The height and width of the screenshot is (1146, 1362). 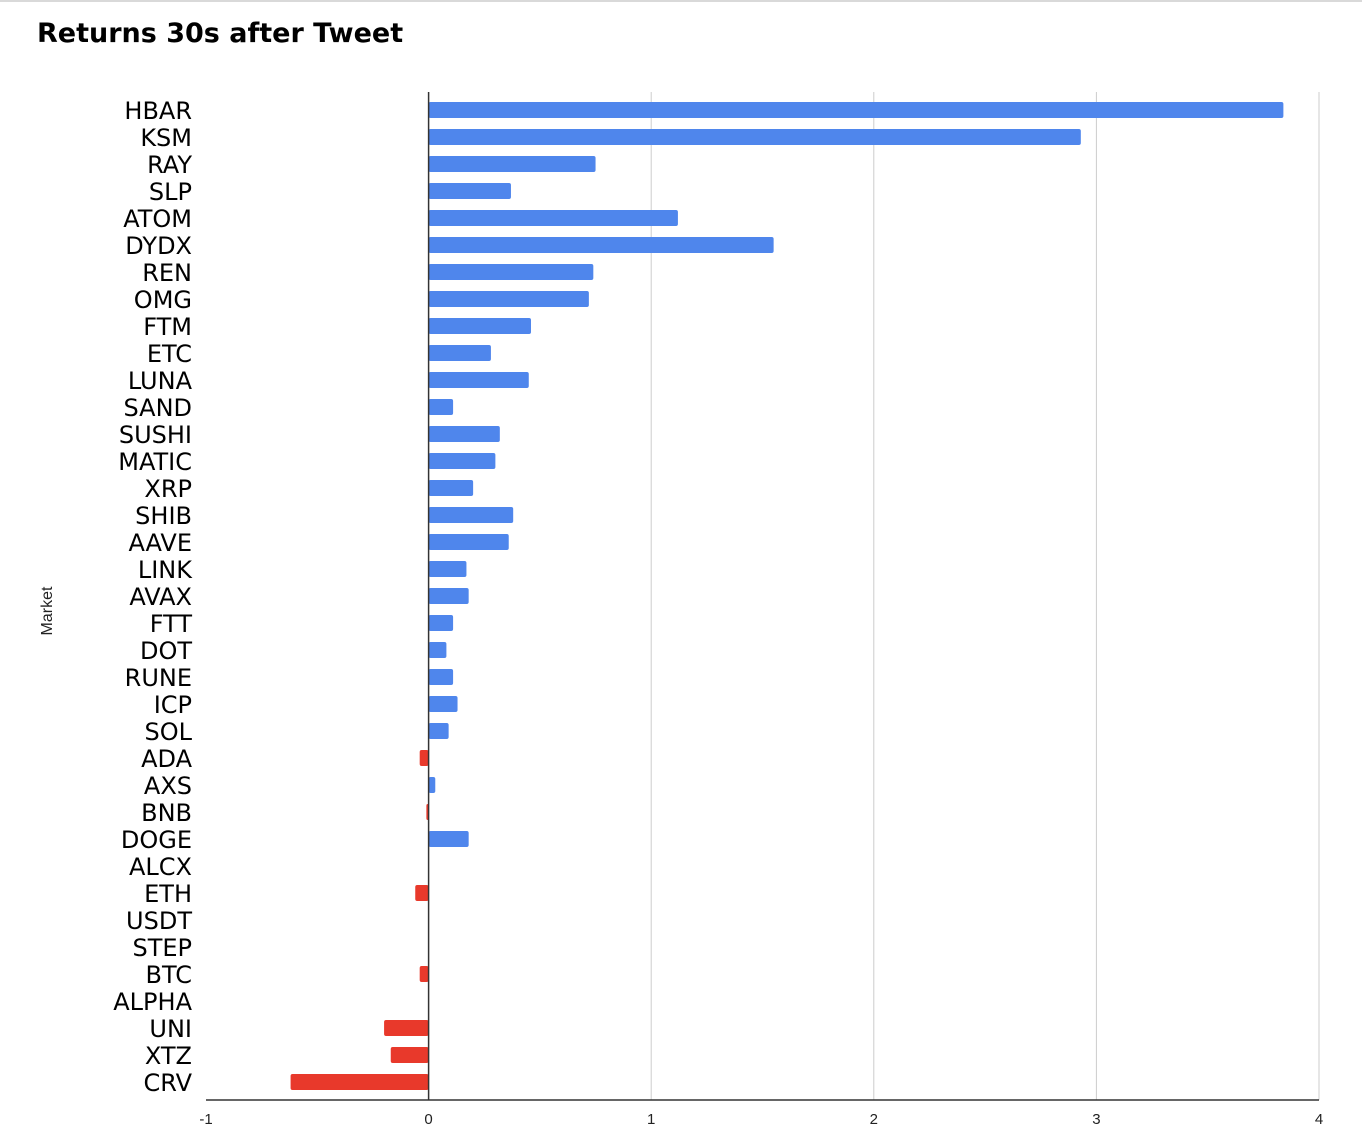 What do you see at coordinates (155, 462) in the screenshot?
I see `category-label: MATIC` at bounding box center [155, 462].